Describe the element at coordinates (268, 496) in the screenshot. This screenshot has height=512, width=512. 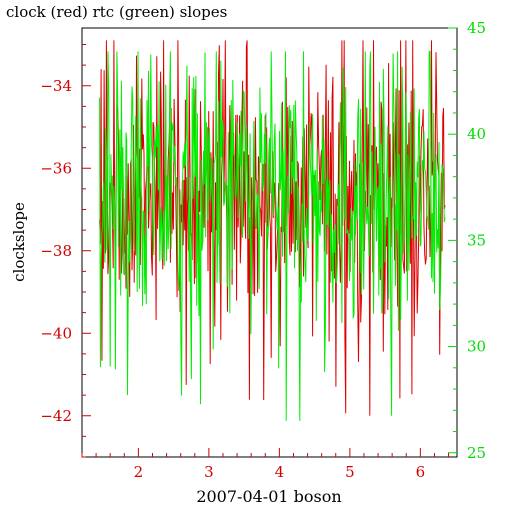
I see `x-axis-label: 2007-04-01 boson` at that location.